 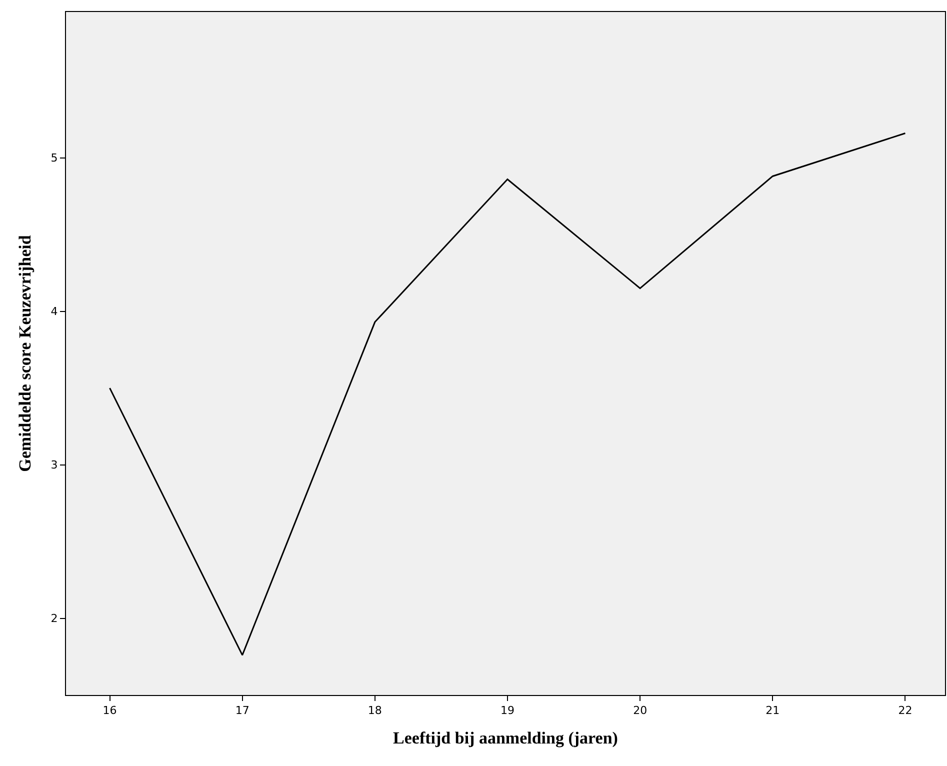 I want to click on x-tick-label: 21, so click(x=773, y=711).